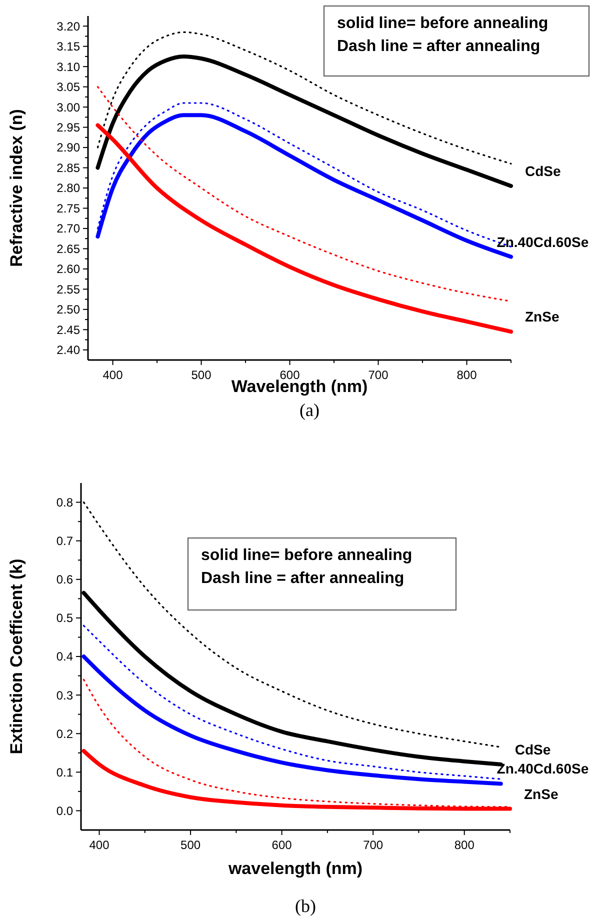 This screenshot has width=603, height=924. What do you see at coordinates (65, 811) in the screenshot?
I see `y-tick-label: 0.0` at bounding box center [65, 811].